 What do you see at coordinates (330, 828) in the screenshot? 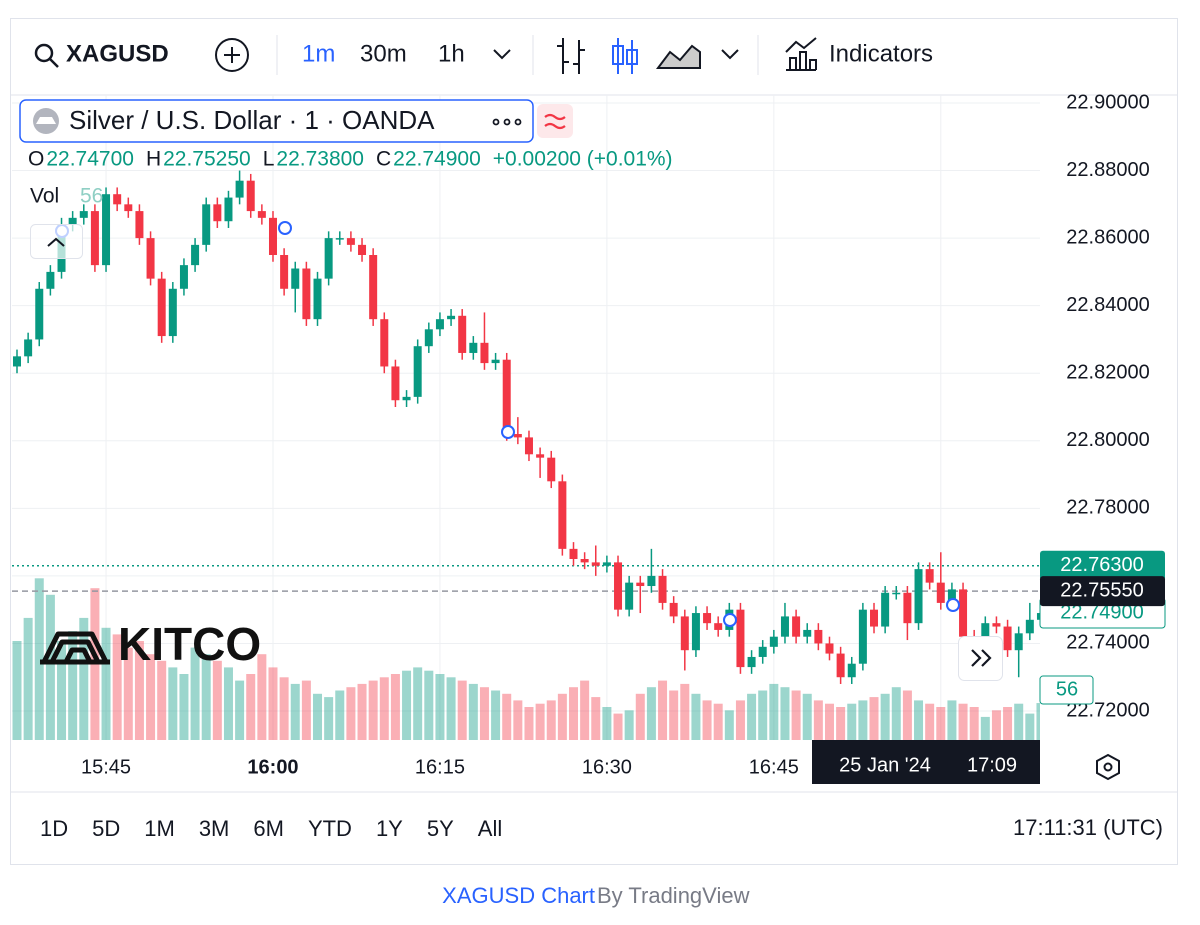
I see `range-button: YTD` at bounding box center [330, 828].